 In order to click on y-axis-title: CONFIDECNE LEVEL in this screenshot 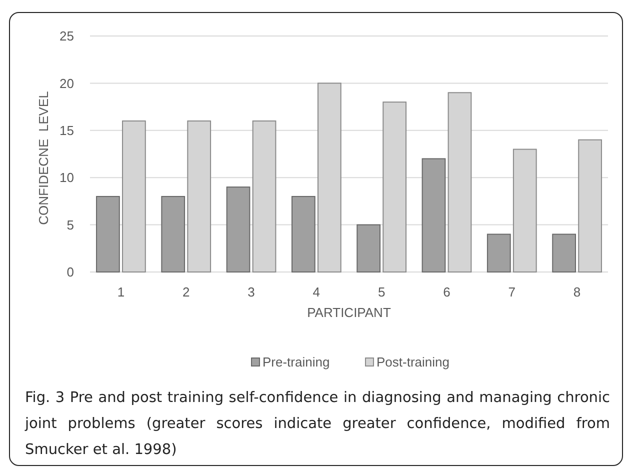, I will do `click(43, 158)`.